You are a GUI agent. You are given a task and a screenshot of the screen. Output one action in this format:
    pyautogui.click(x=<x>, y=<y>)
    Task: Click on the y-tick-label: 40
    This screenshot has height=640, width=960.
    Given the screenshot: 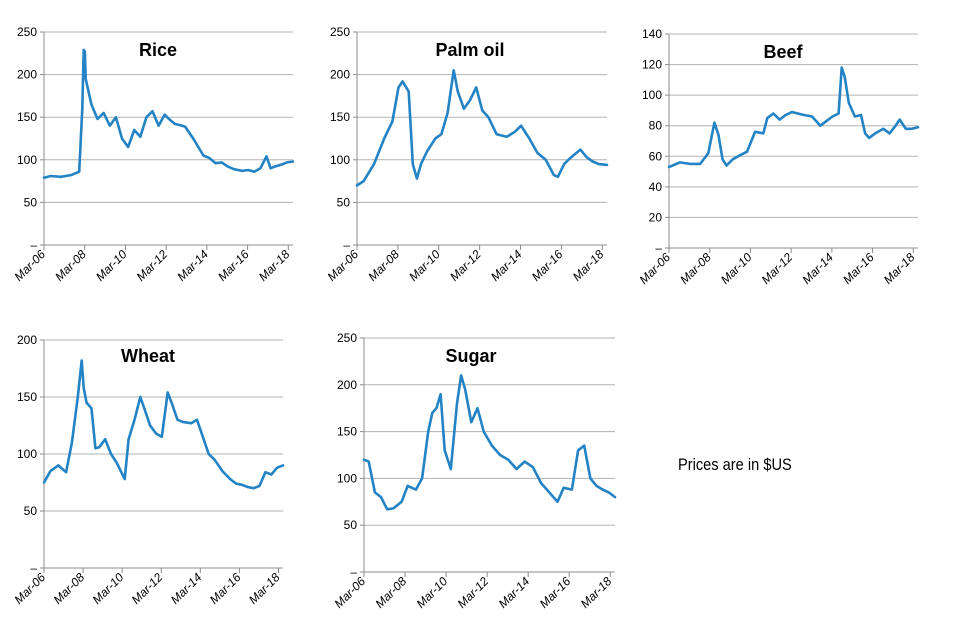 What is the action you would take?
    pyautogui.click(x=656, y=187)
    